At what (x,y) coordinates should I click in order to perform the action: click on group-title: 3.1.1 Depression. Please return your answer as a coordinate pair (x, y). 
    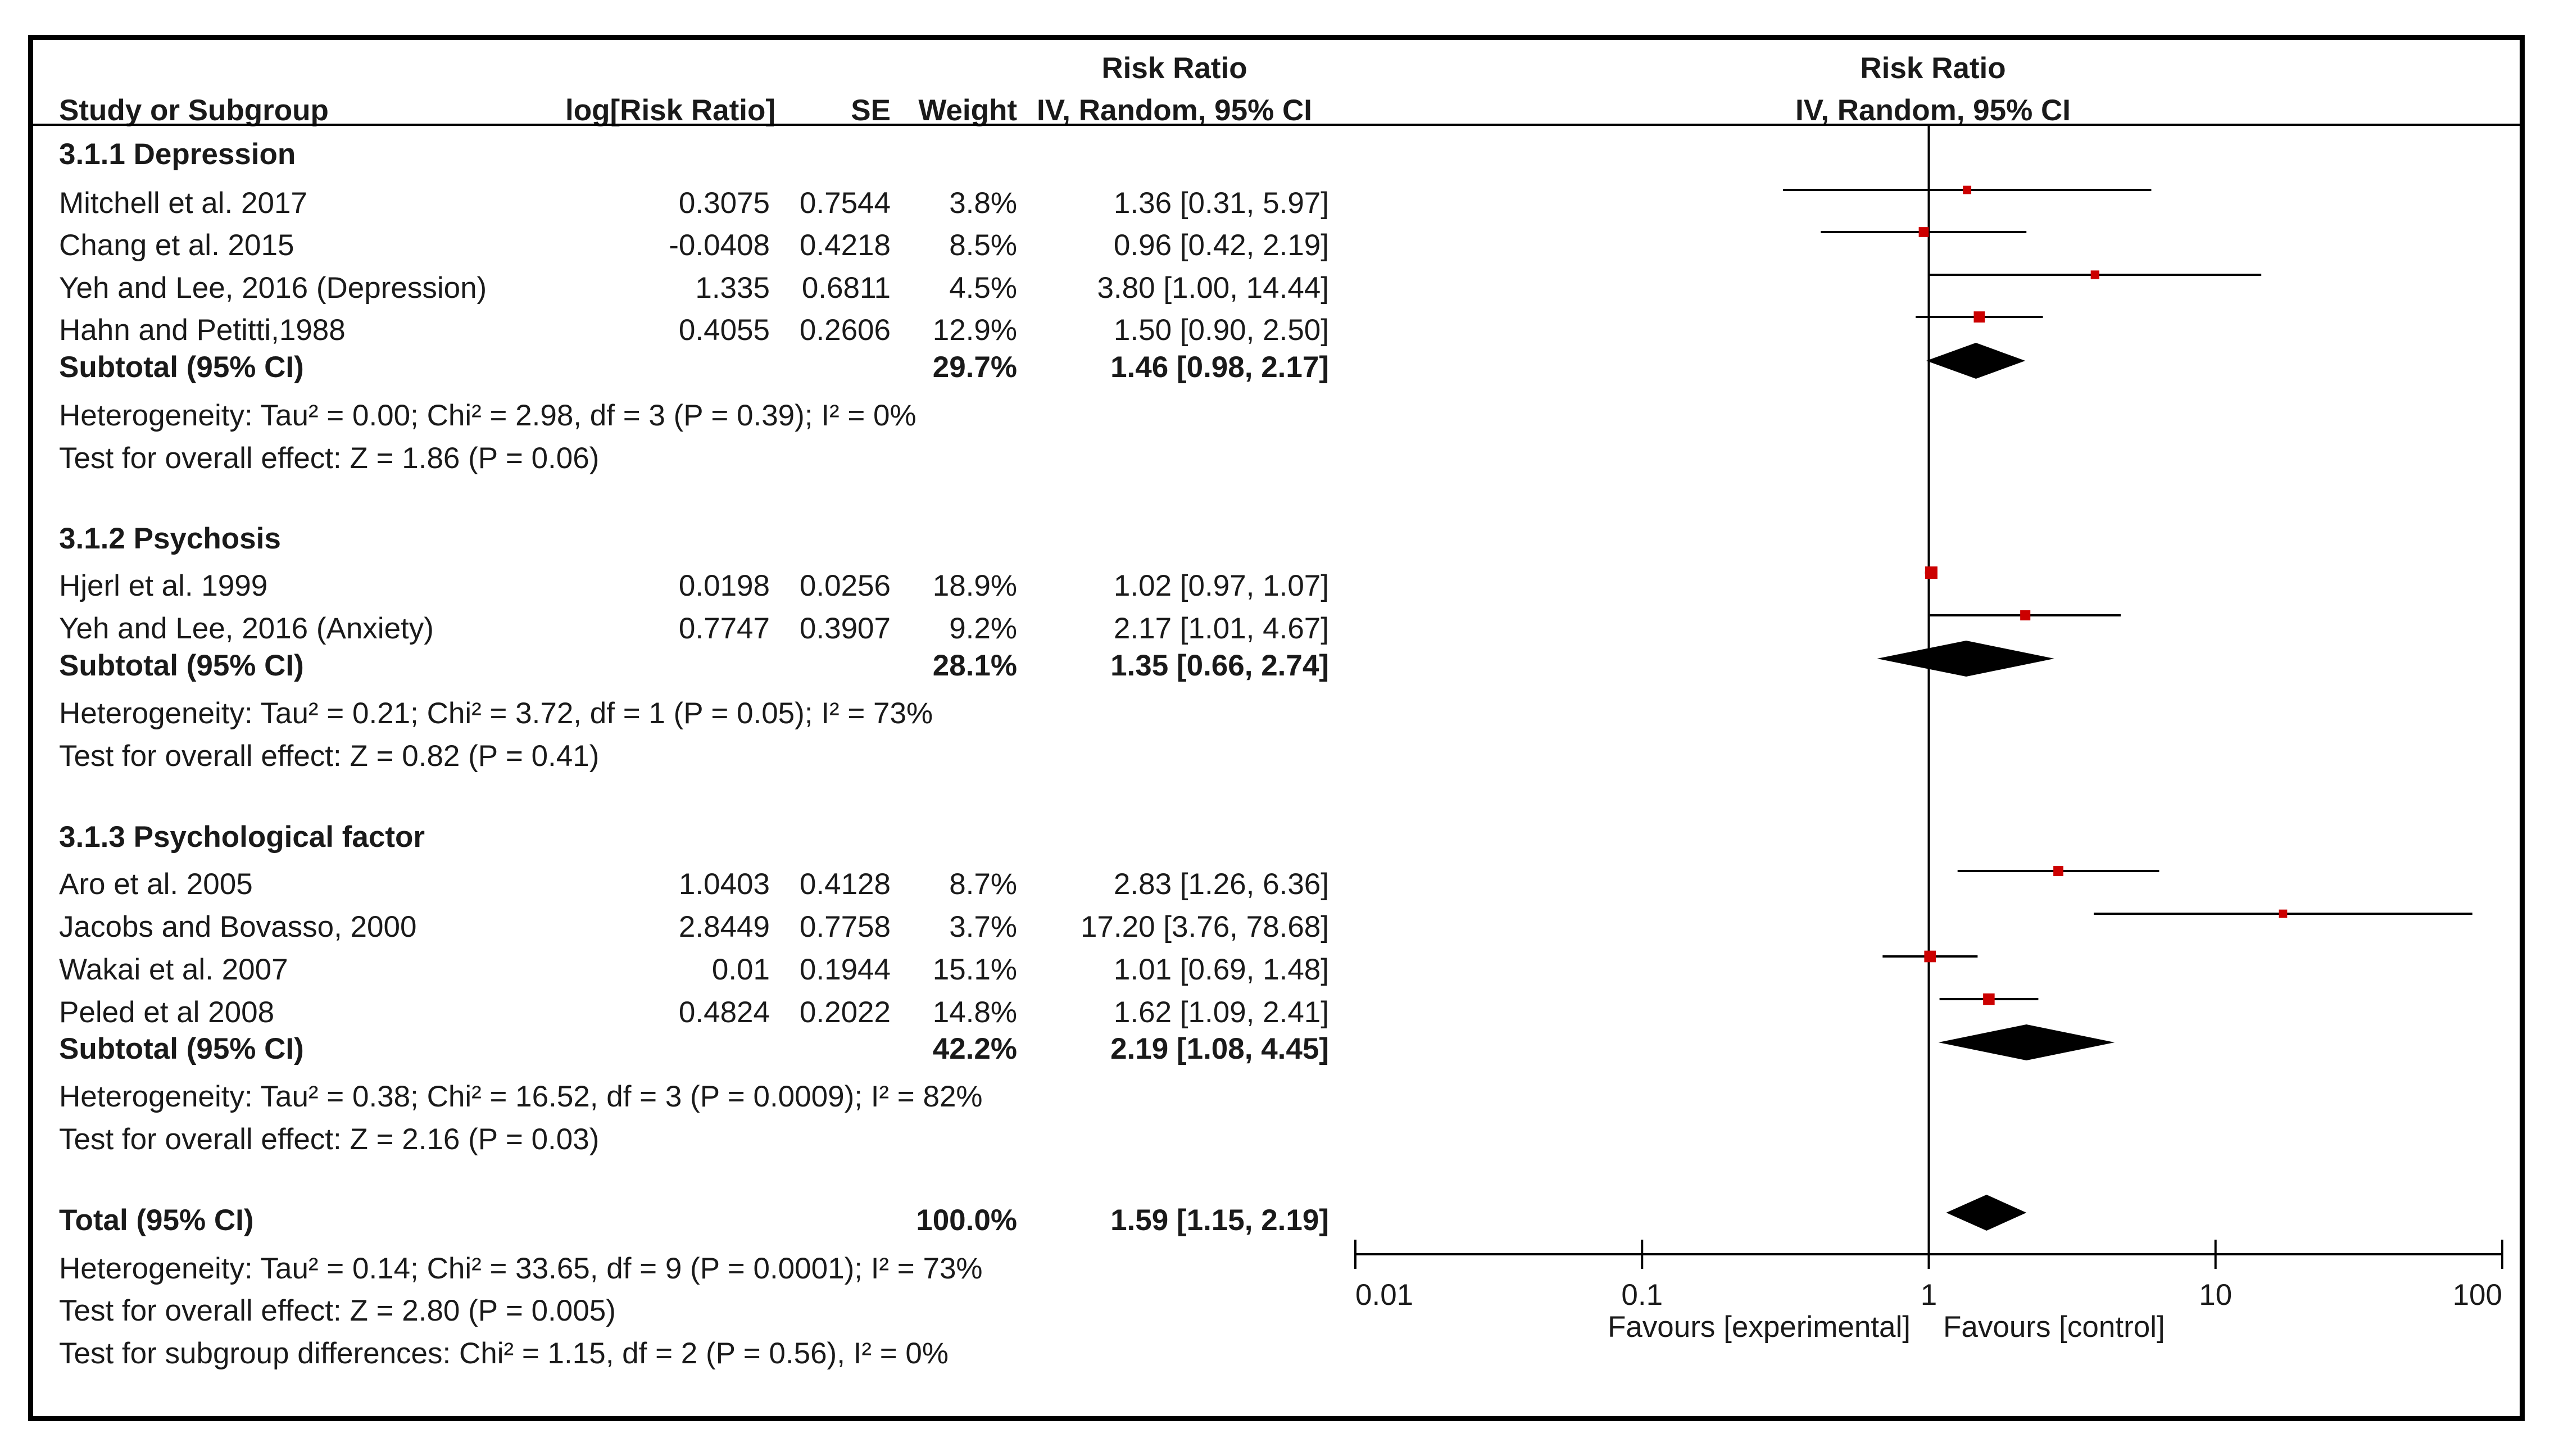
    Looking at the image, I should click on (177, 154).